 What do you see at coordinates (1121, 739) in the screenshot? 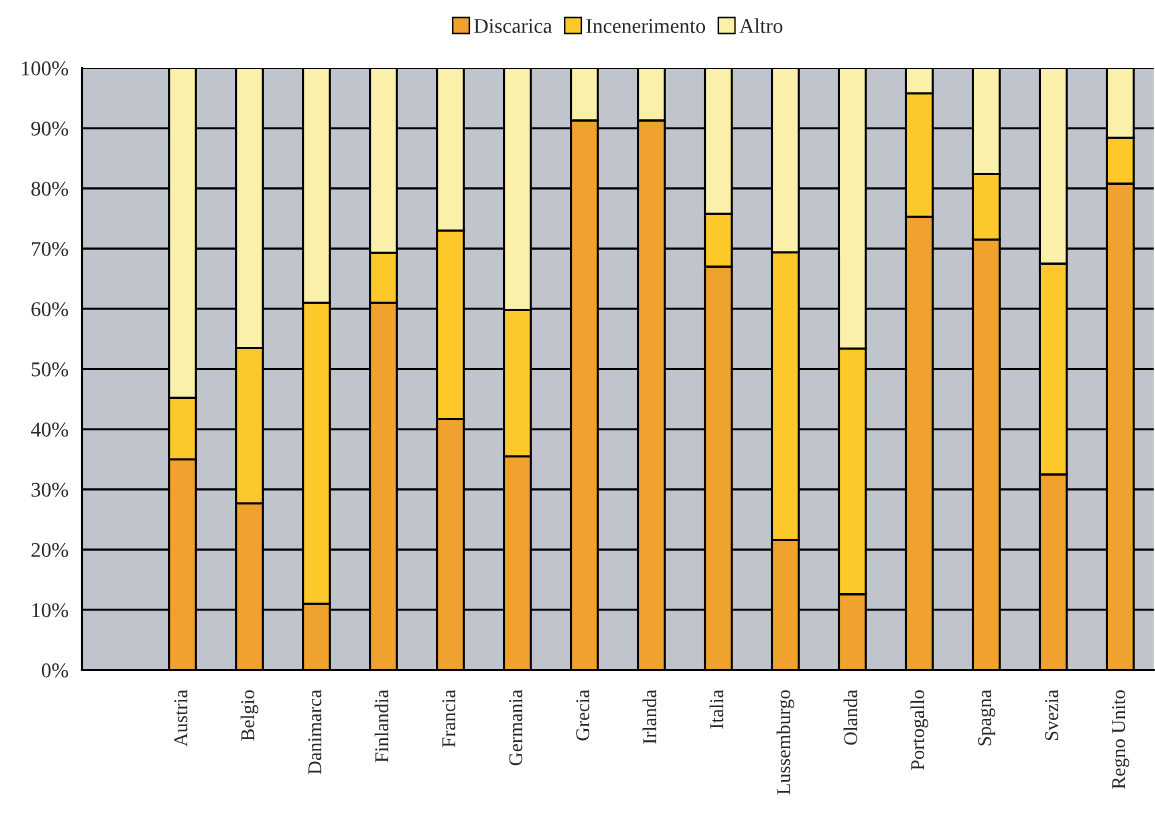
I see `x-tick-label: Regno Unito` at bounding box center [1121, 739].